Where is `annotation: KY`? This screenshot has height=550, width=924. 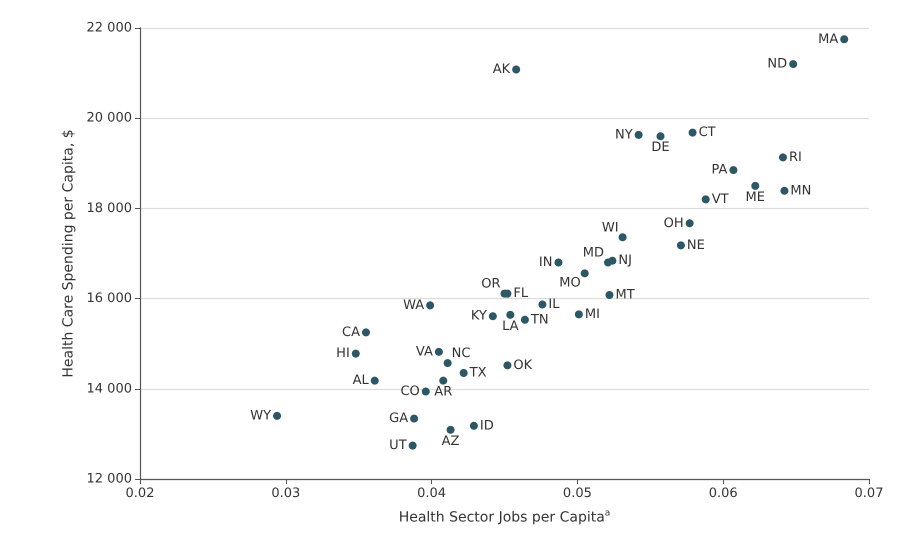 annotation: KY is located at coordinates (478, 316).